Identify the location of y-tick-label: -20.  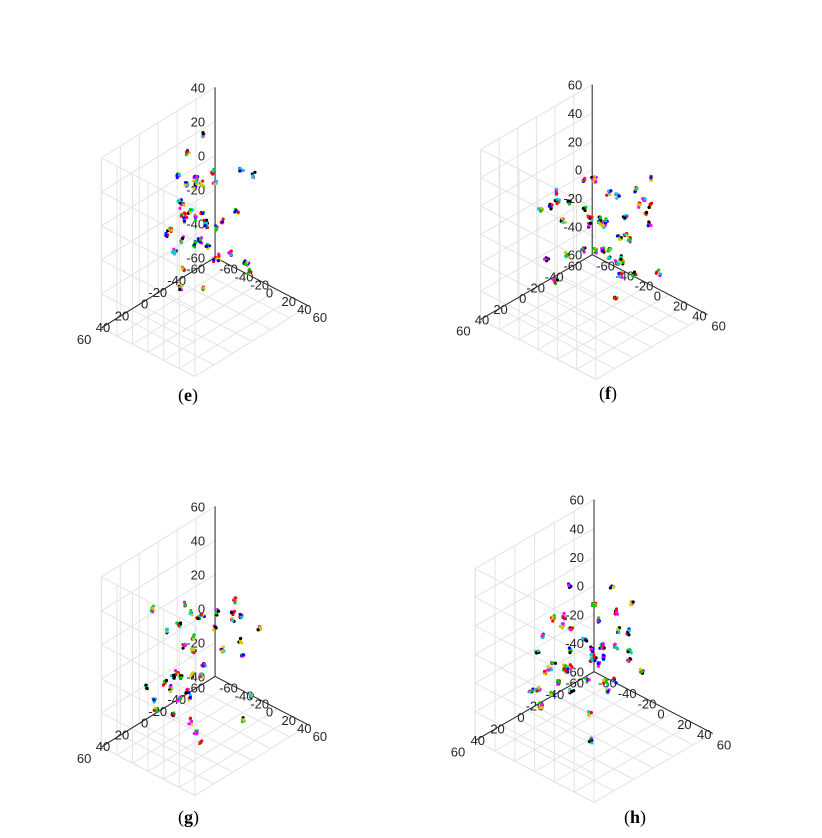
(535, 287).